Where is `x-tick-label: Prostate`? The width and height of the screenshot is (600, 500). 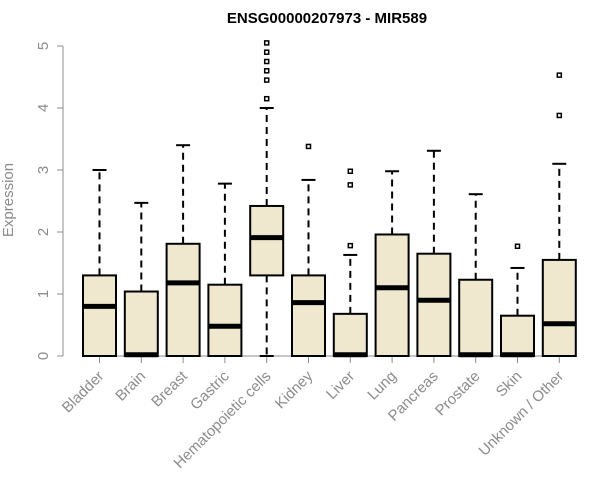
x-tick-label: Prostate is located at coordinates (458, 394).